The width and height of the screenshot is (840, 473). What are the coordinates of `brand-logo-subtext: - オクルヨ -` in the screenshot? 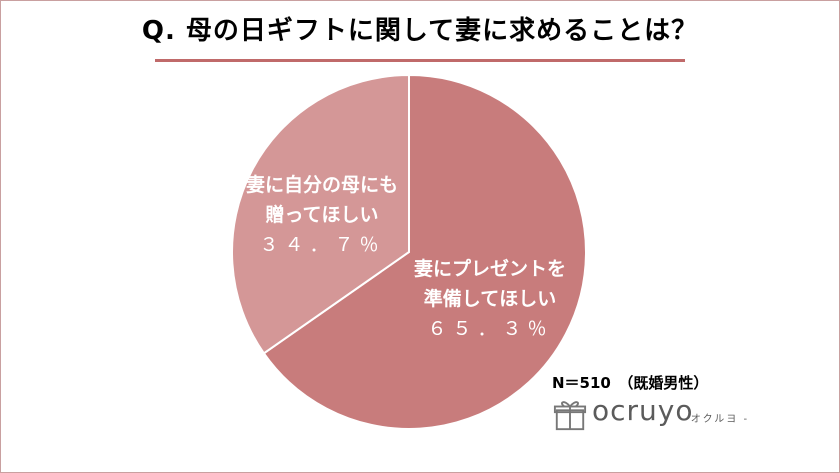 It's located at (715, 419).